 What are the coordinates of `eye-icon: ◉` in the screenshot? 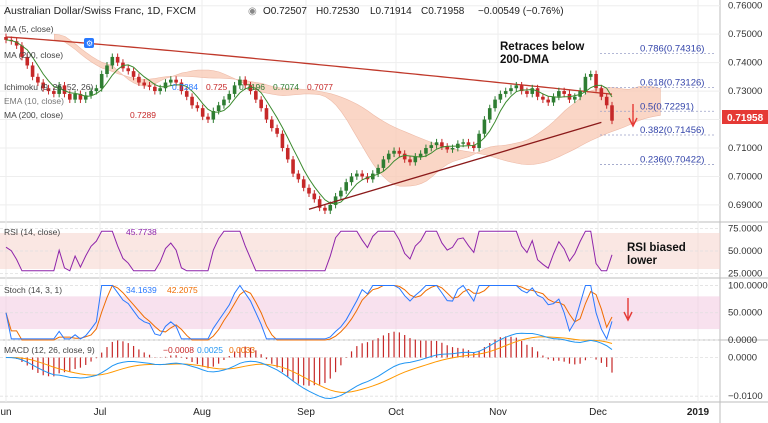 It's located at (252, 11).